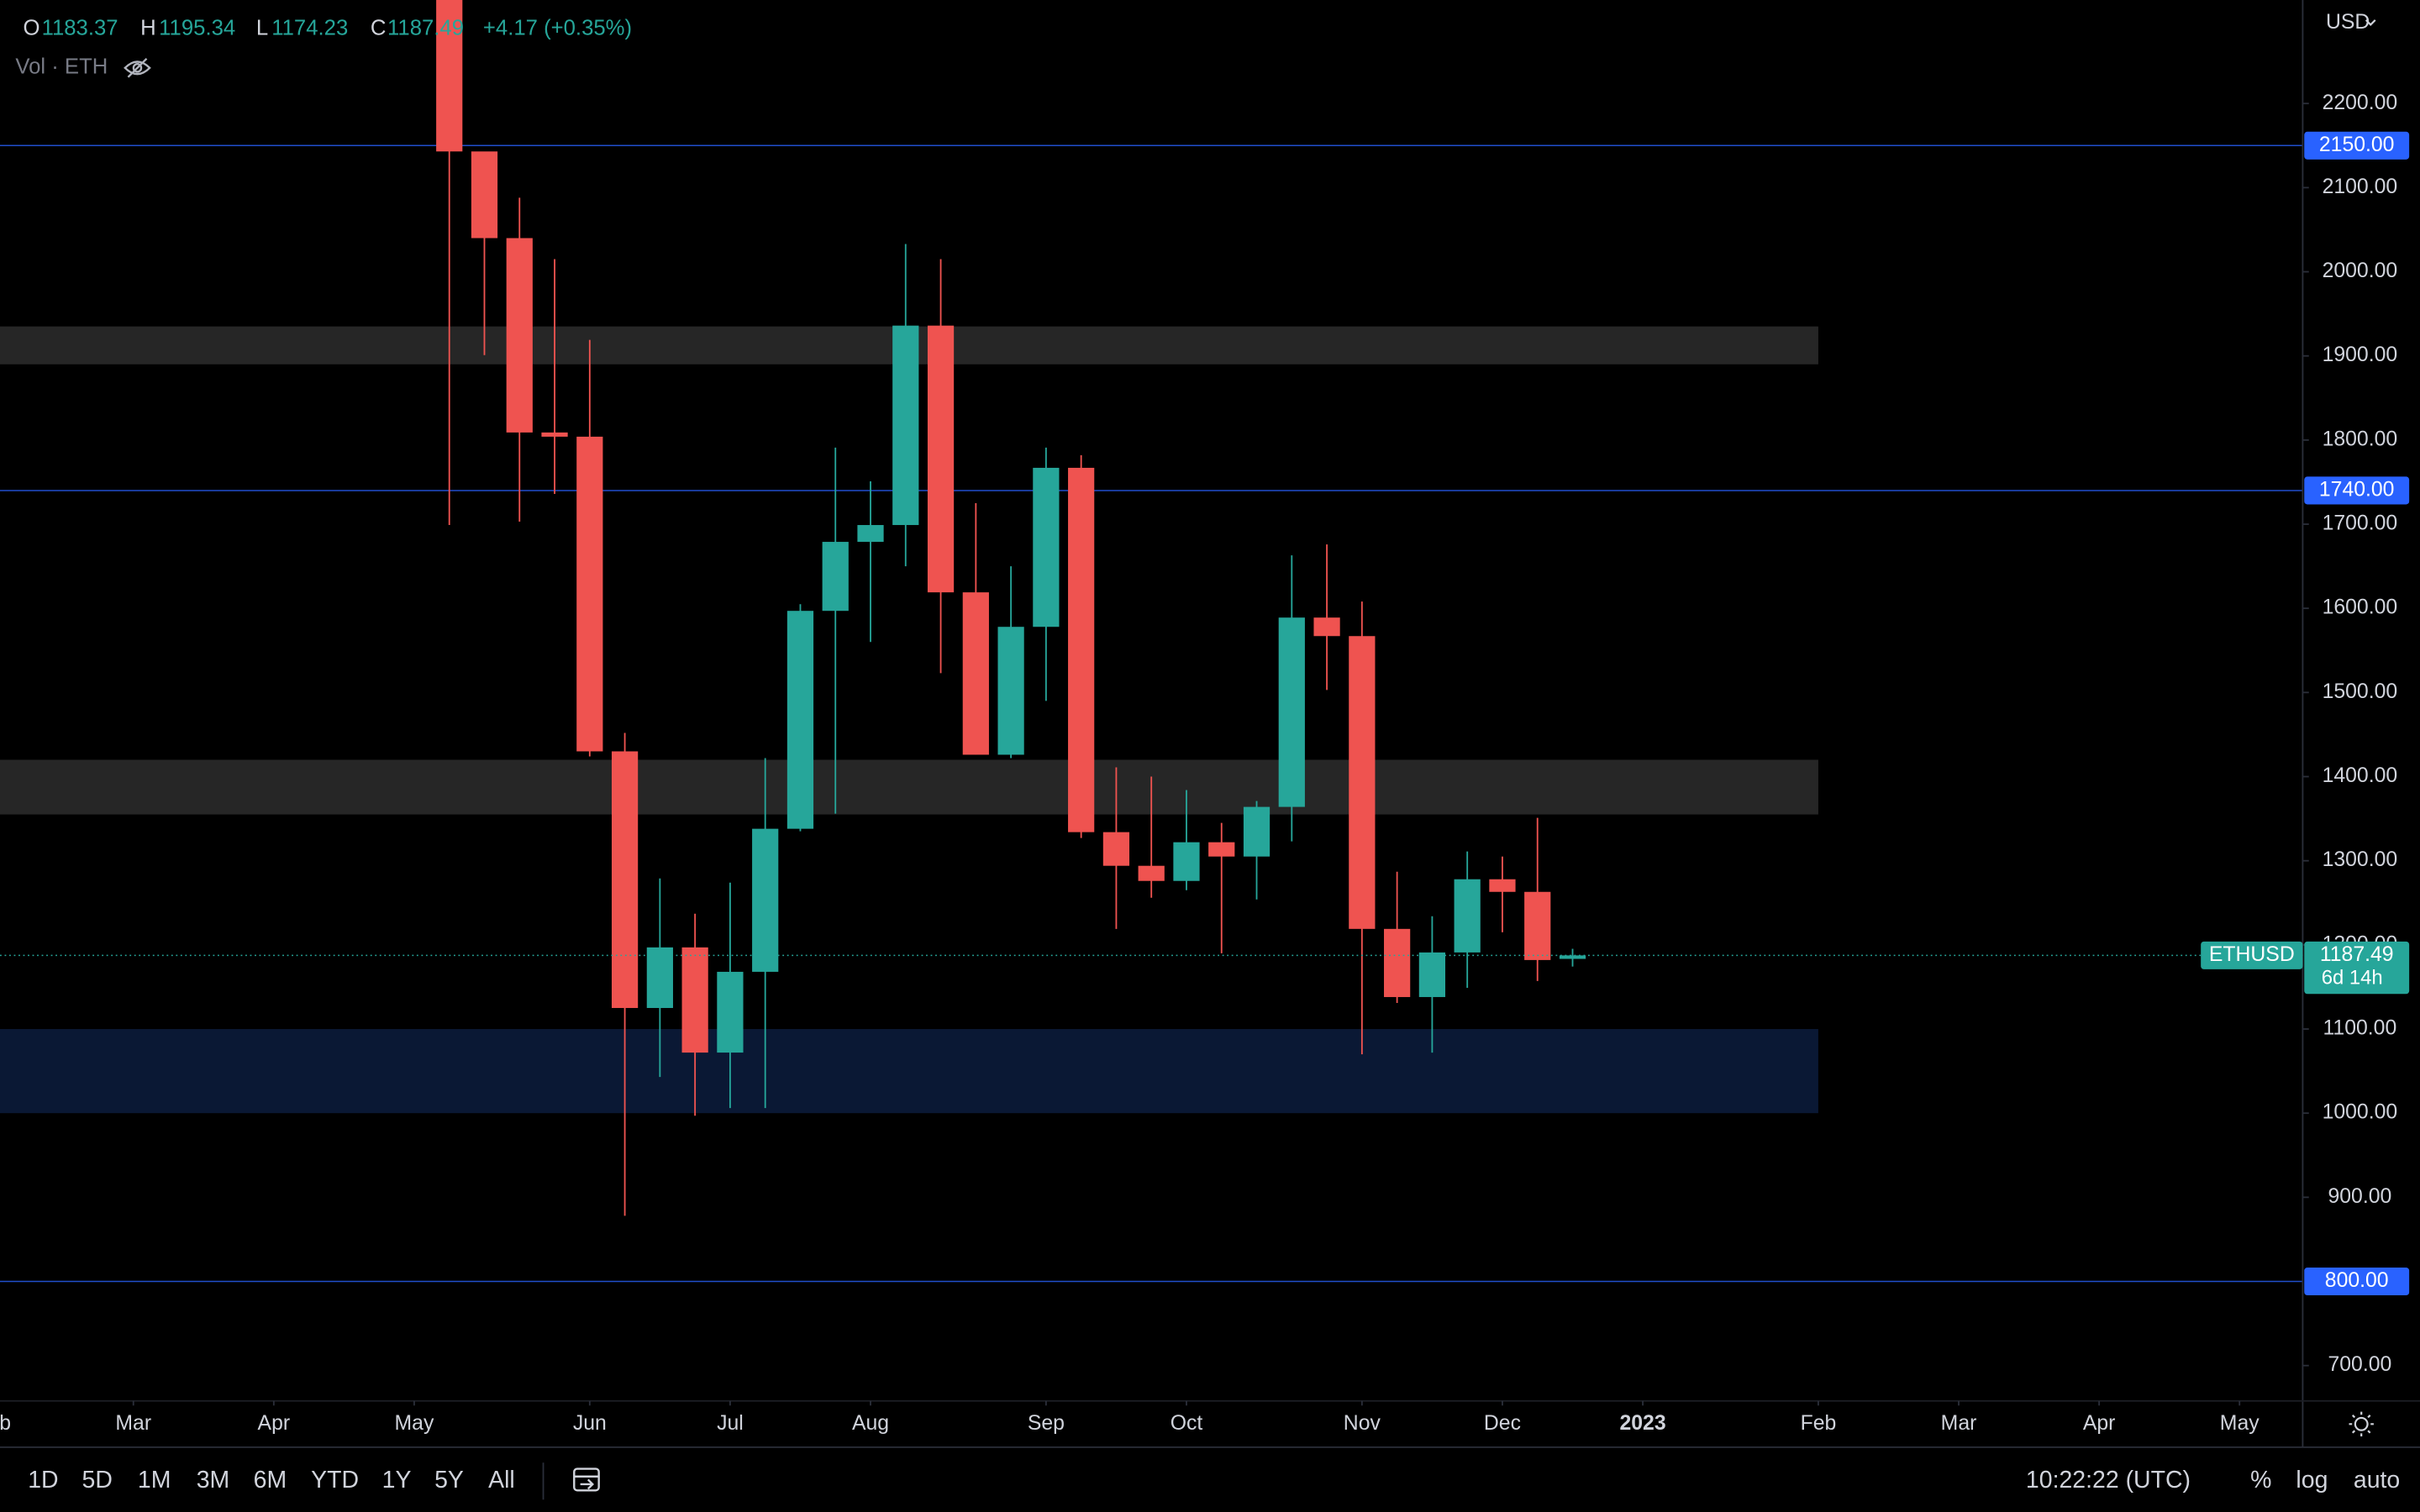  What do you see at coordinates (590, 1423) in the screenshot?
I see `x-tick-label: Jun` at bounding box center [590, 1423].